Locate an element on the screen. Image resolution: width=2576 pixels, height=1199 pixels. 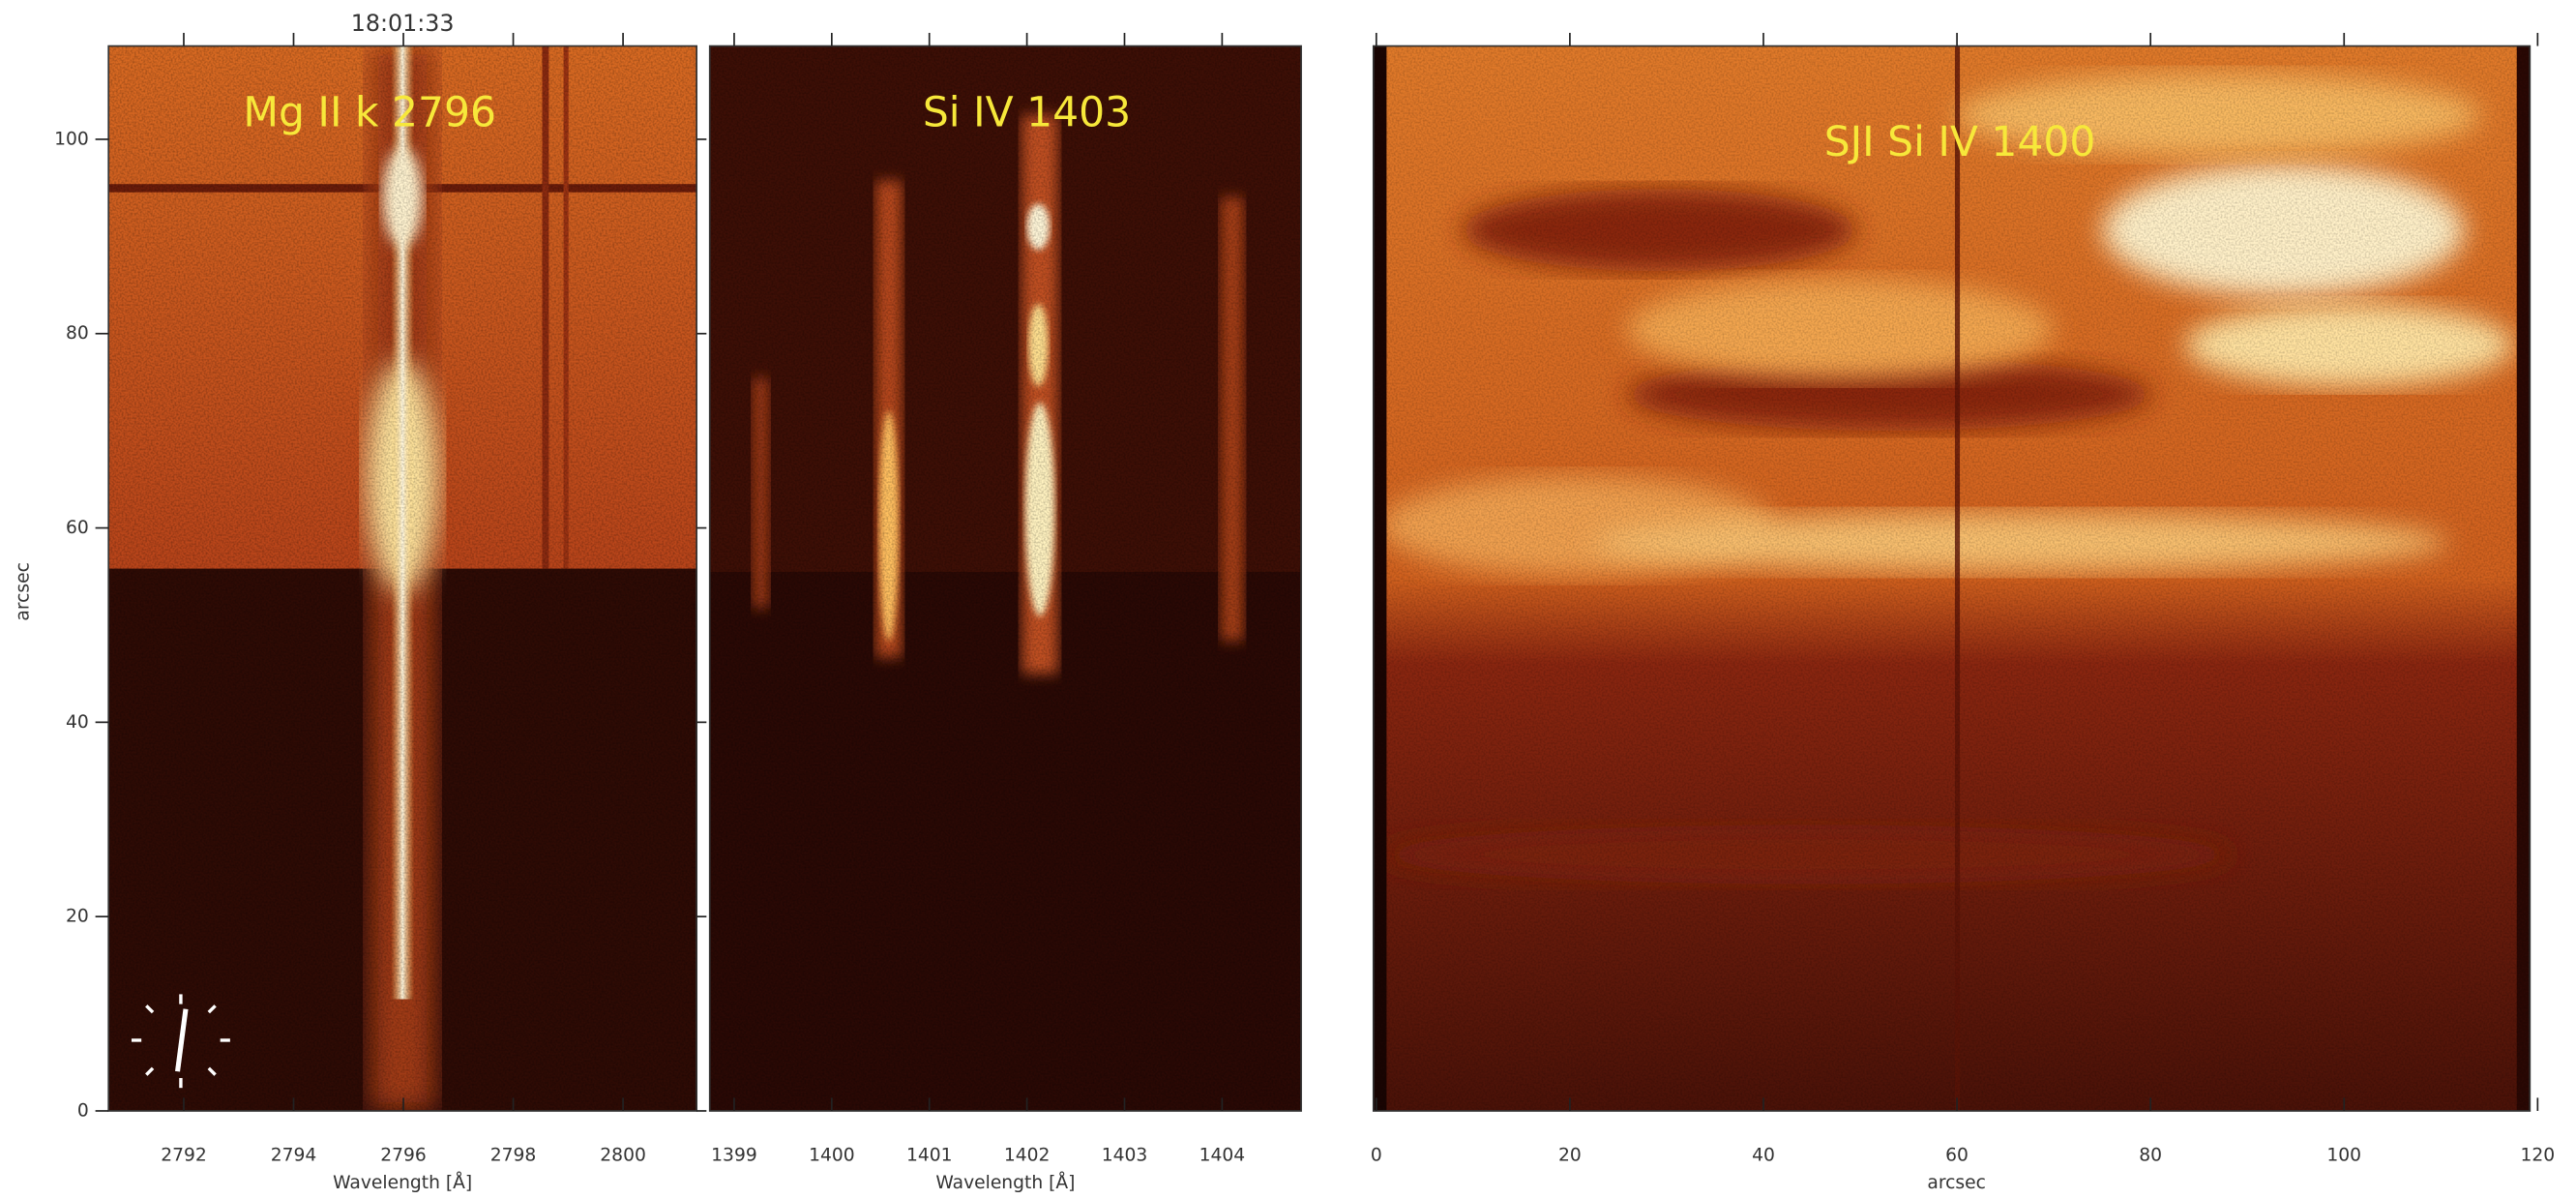
x-tick-label: 80 is located at coordinates (2150, 1155).